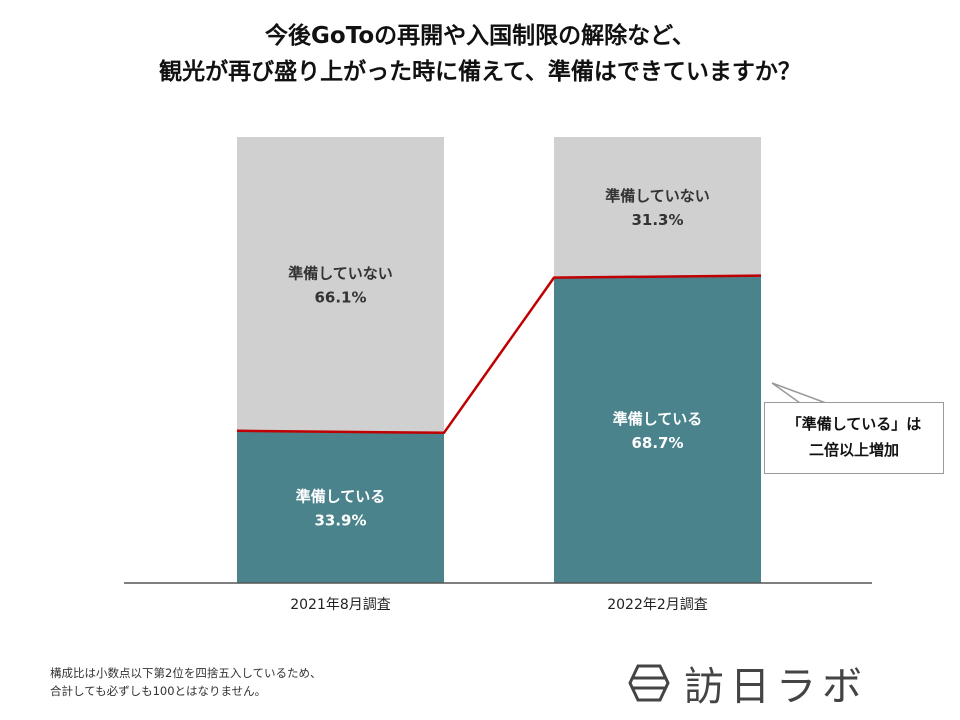  I want to click on logo-text: 訪日ラボ, so click(776, 687).